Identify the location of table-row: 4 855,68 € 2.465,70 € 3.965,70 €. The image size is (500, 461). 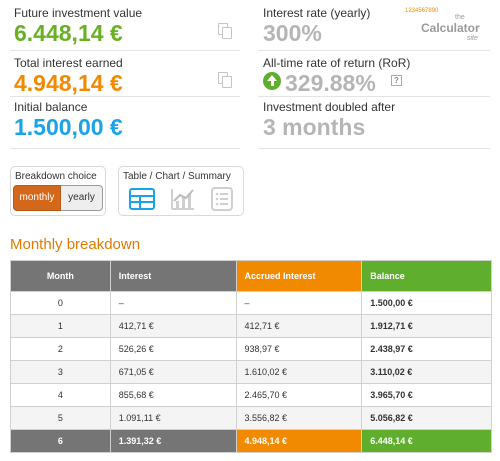
(251, 395).